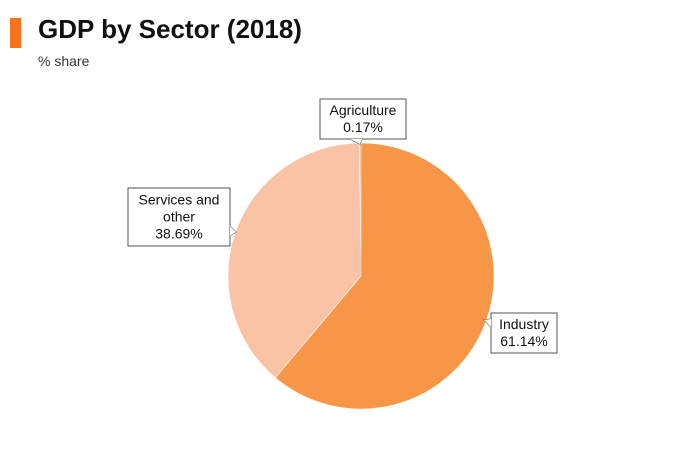  I want to click on data-label-text: 0.17%, so click(363, 127).